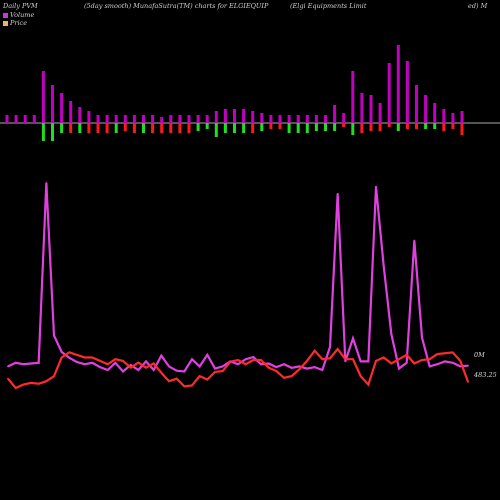  Describe the element at coordinates (5, 23) in the screenshot. I see `legend-price-swatch` at that location.